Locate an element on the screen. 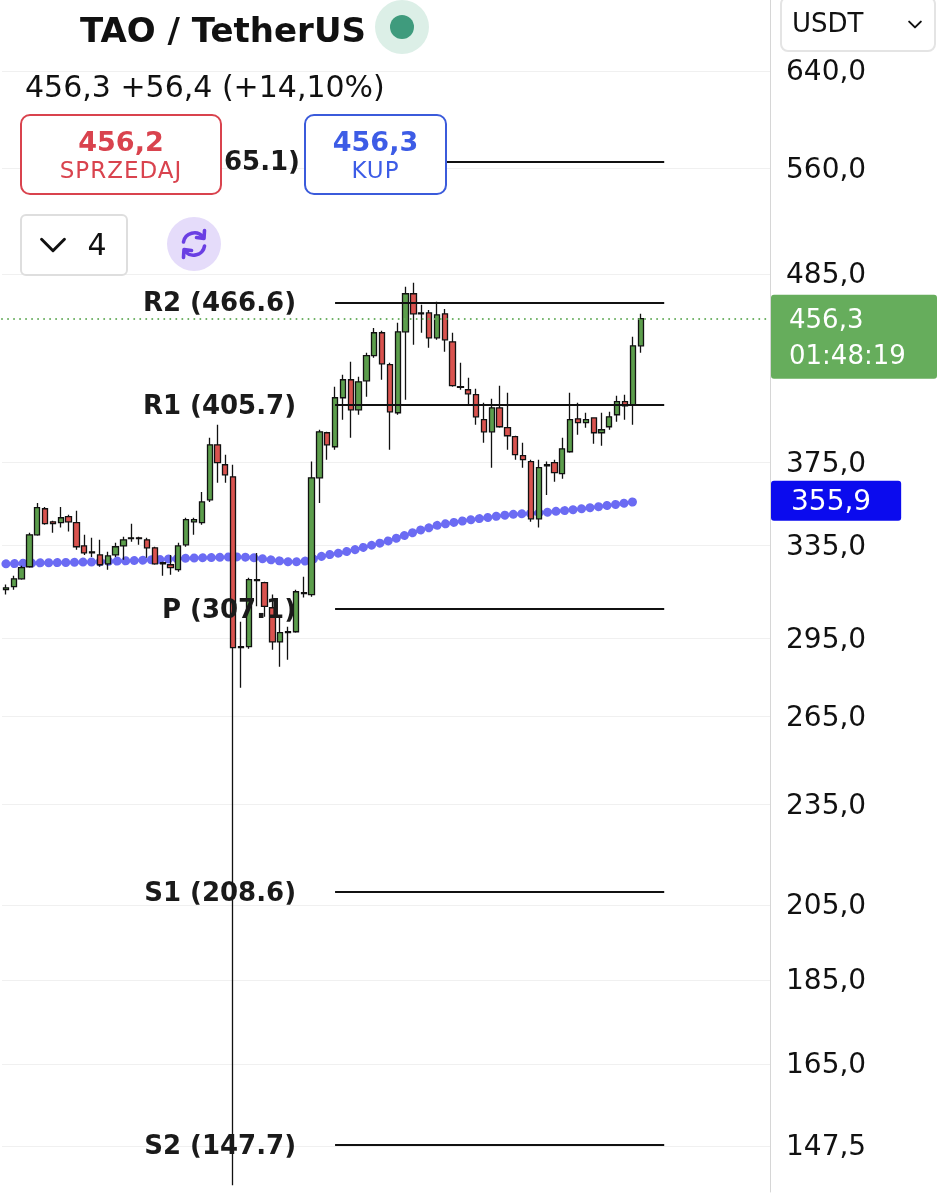 This screenshot has width=941, height=1200. y-tick-label: 375,0 is located at coordinates (826, 462).